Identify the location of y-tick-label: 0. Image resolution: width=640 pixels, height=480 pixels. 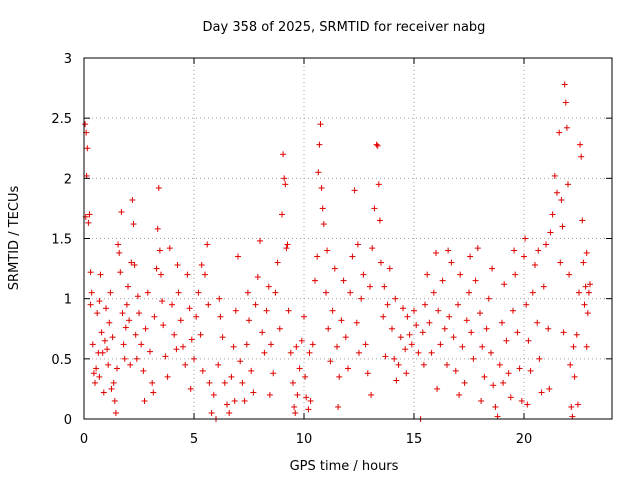
(68, 420).